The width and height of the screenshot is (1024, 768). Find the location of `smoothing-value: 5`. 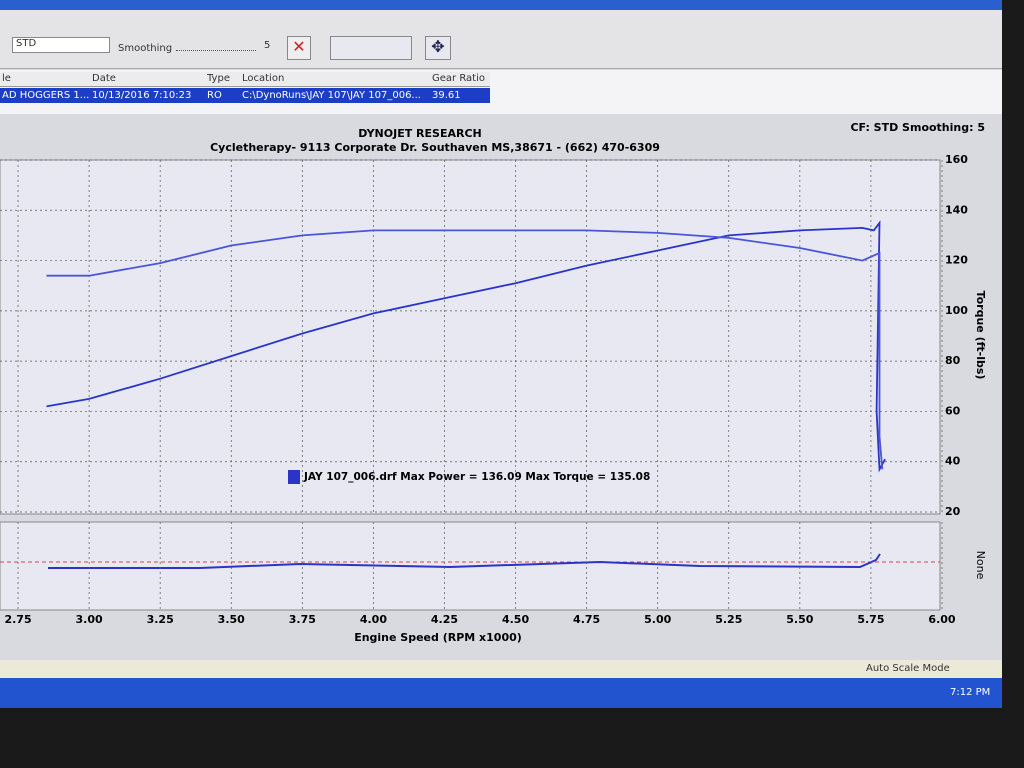

smoothing-value: 5 is located at coordinates (267, 45).